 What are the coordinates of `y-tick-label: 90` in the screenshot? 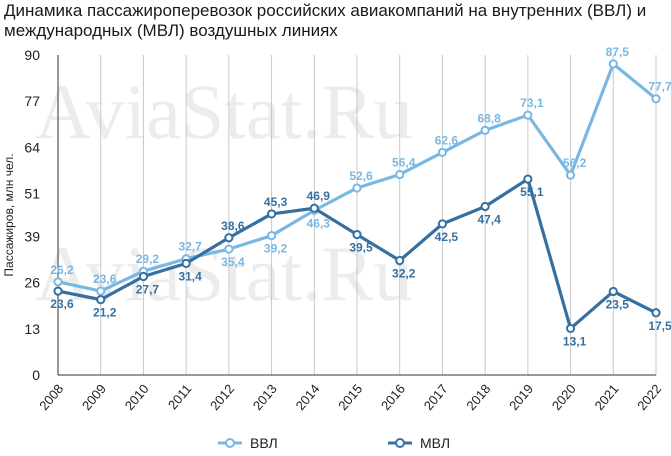 It's located at (32, 55).